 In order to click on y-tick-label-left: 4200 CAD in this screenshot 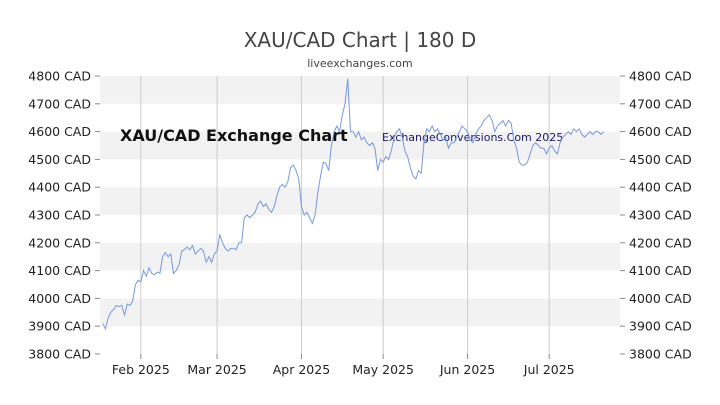, I will do `click(59, 242)`.